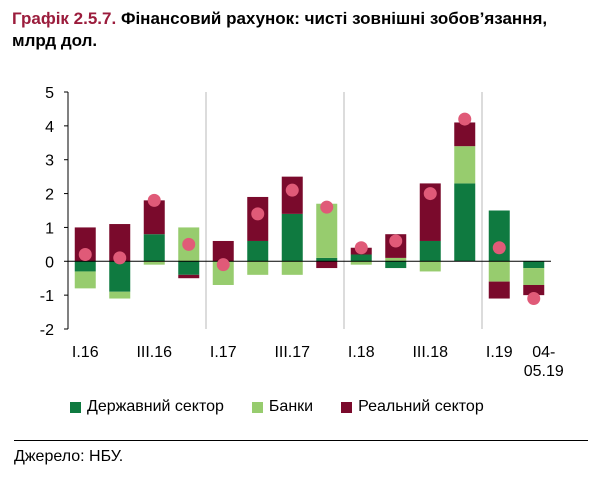  Describe the element at coordinates (47, 296) in the screenshot. I see `y-tick-label: -1` at that location.